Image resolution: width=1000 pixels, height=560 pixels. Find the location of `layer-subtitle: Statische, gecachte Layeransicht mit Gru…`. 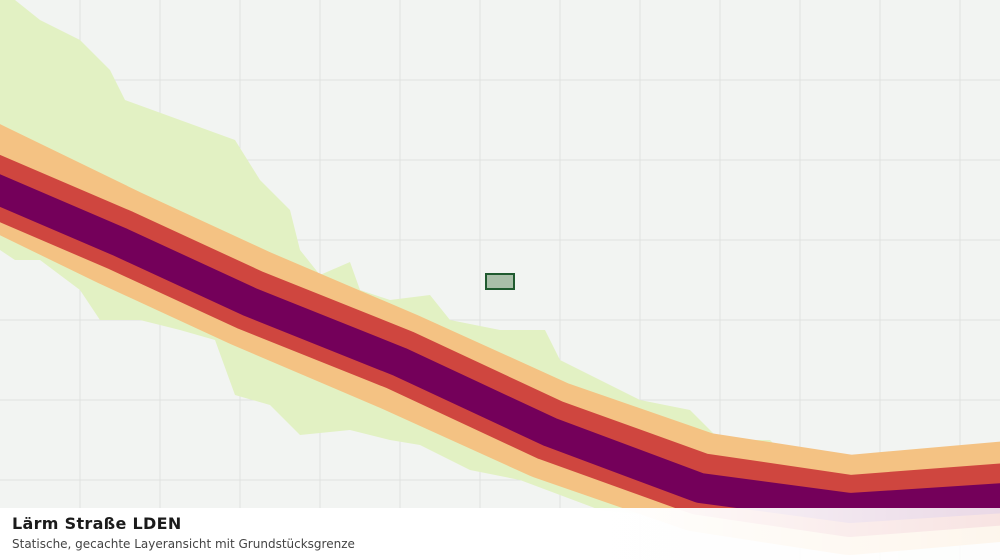

layer-subtitle: Statische, gecachte Layeransicht mit Gru… is located at coordinates (183, 544).